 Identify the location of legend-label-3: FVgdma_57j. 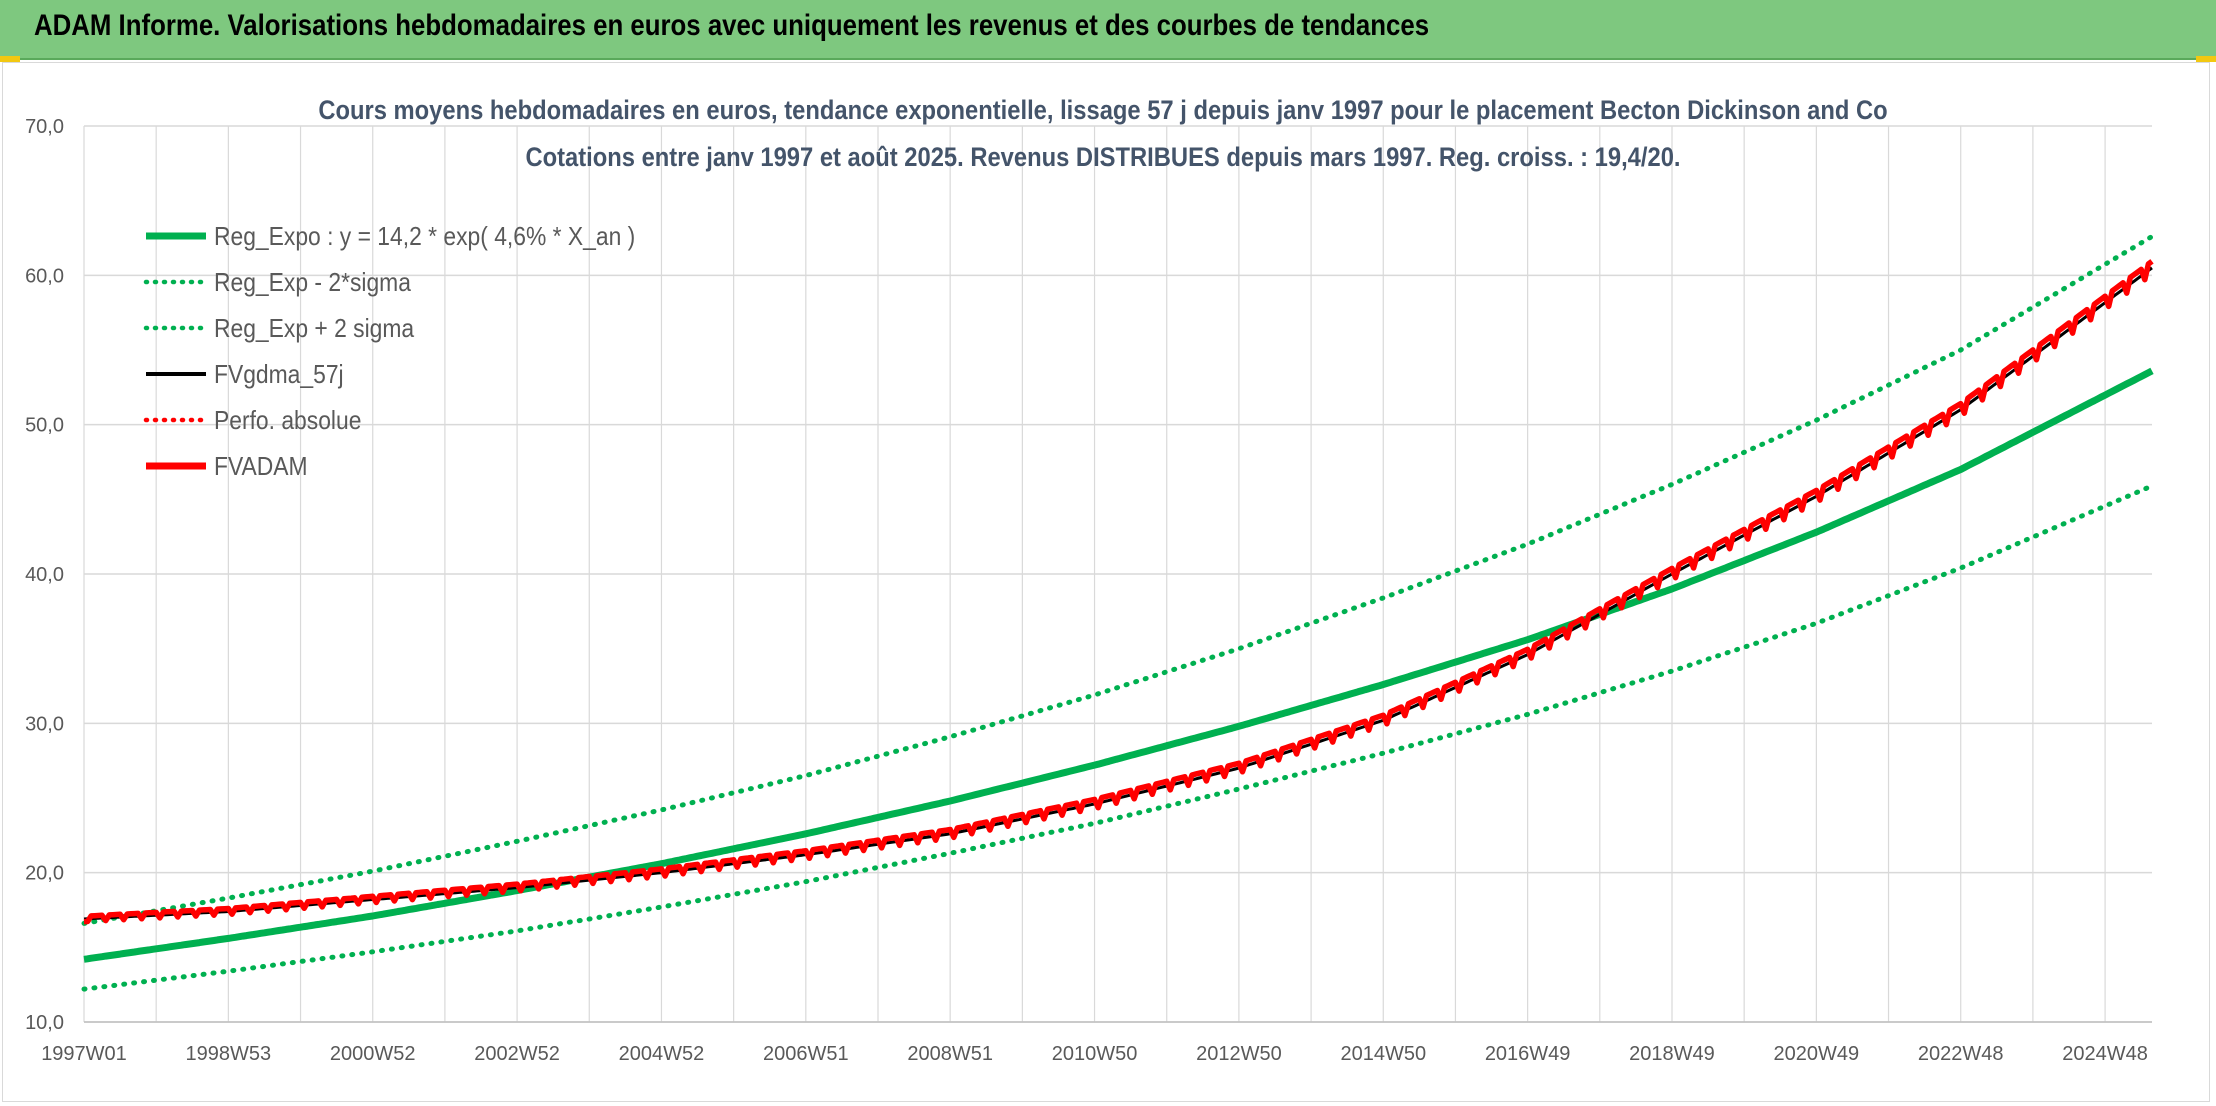
(279, 375).